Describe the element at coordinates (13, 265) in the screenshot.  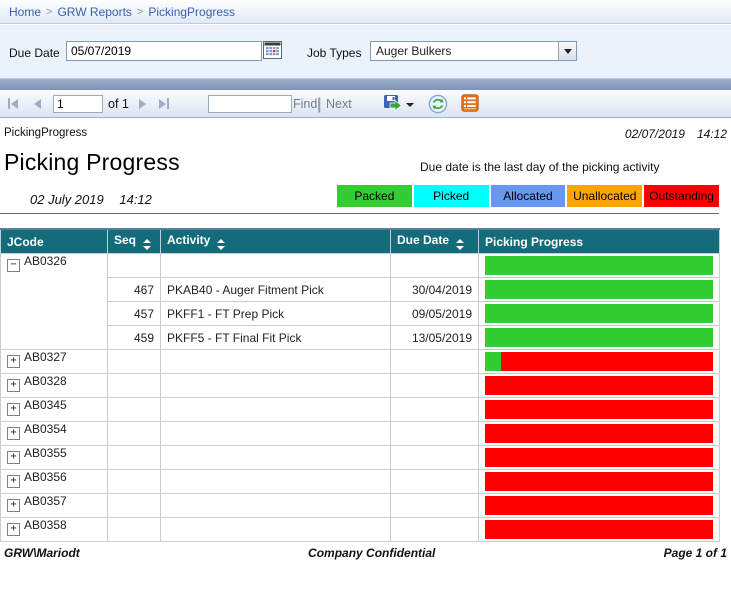
I see `expand-toggle: −` at that location.